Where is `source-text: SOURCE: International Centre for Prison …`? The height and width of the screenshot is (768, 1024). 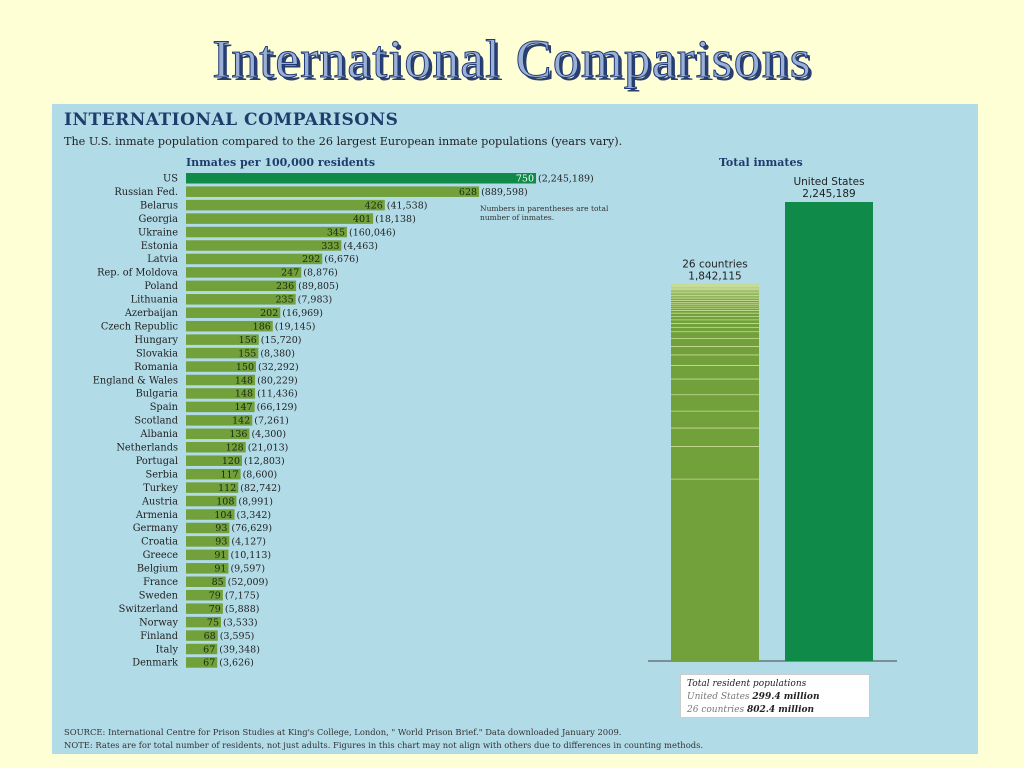
source-text: SOURCE: International Centre for Prison … is located at coordinates (343, 732).